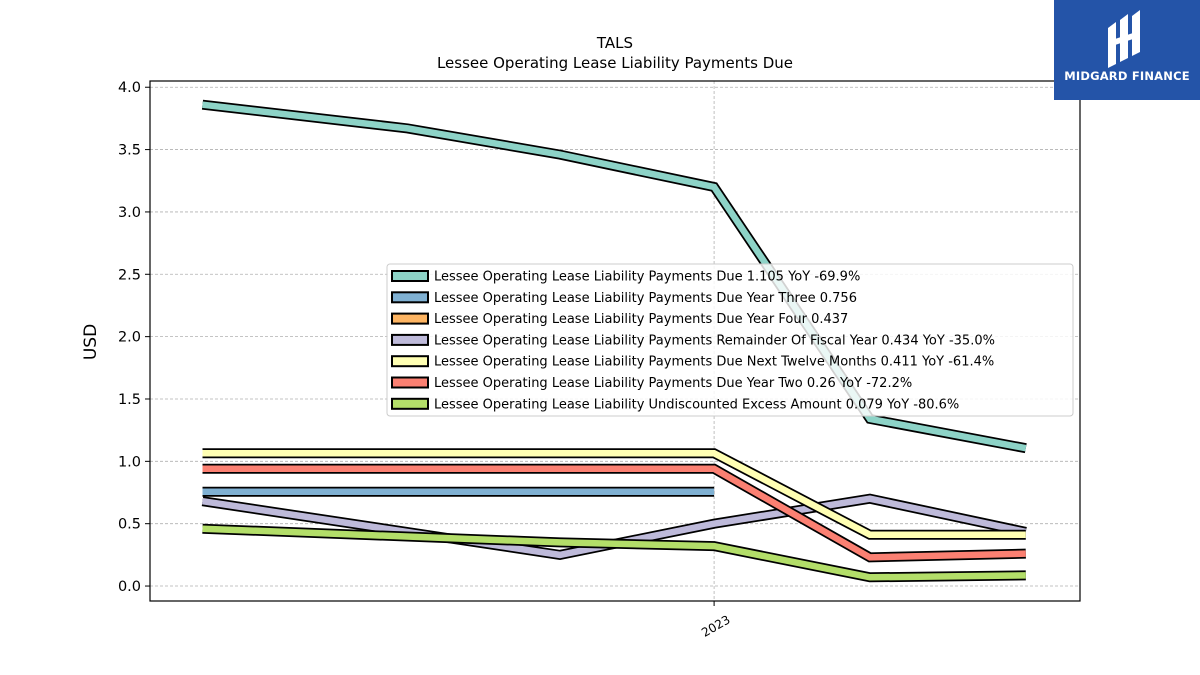  What do you see at coordinates (129, 400) in the screenshot?
I see `y-tick-label: 1.5` at bounding box center [129, 400].